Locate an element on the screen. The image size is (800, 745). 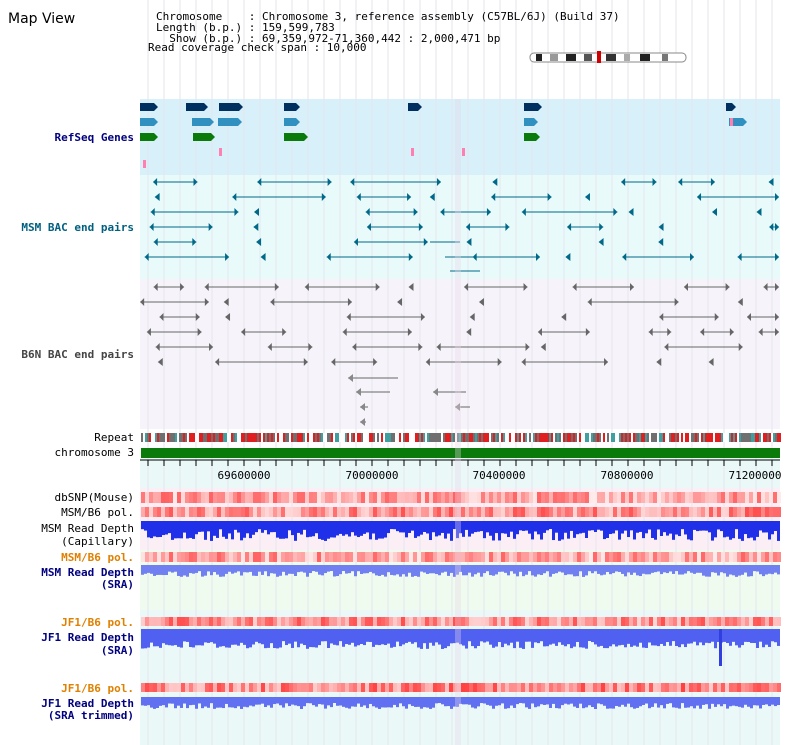
chromosome-bar is located at coordinates (460, 453).